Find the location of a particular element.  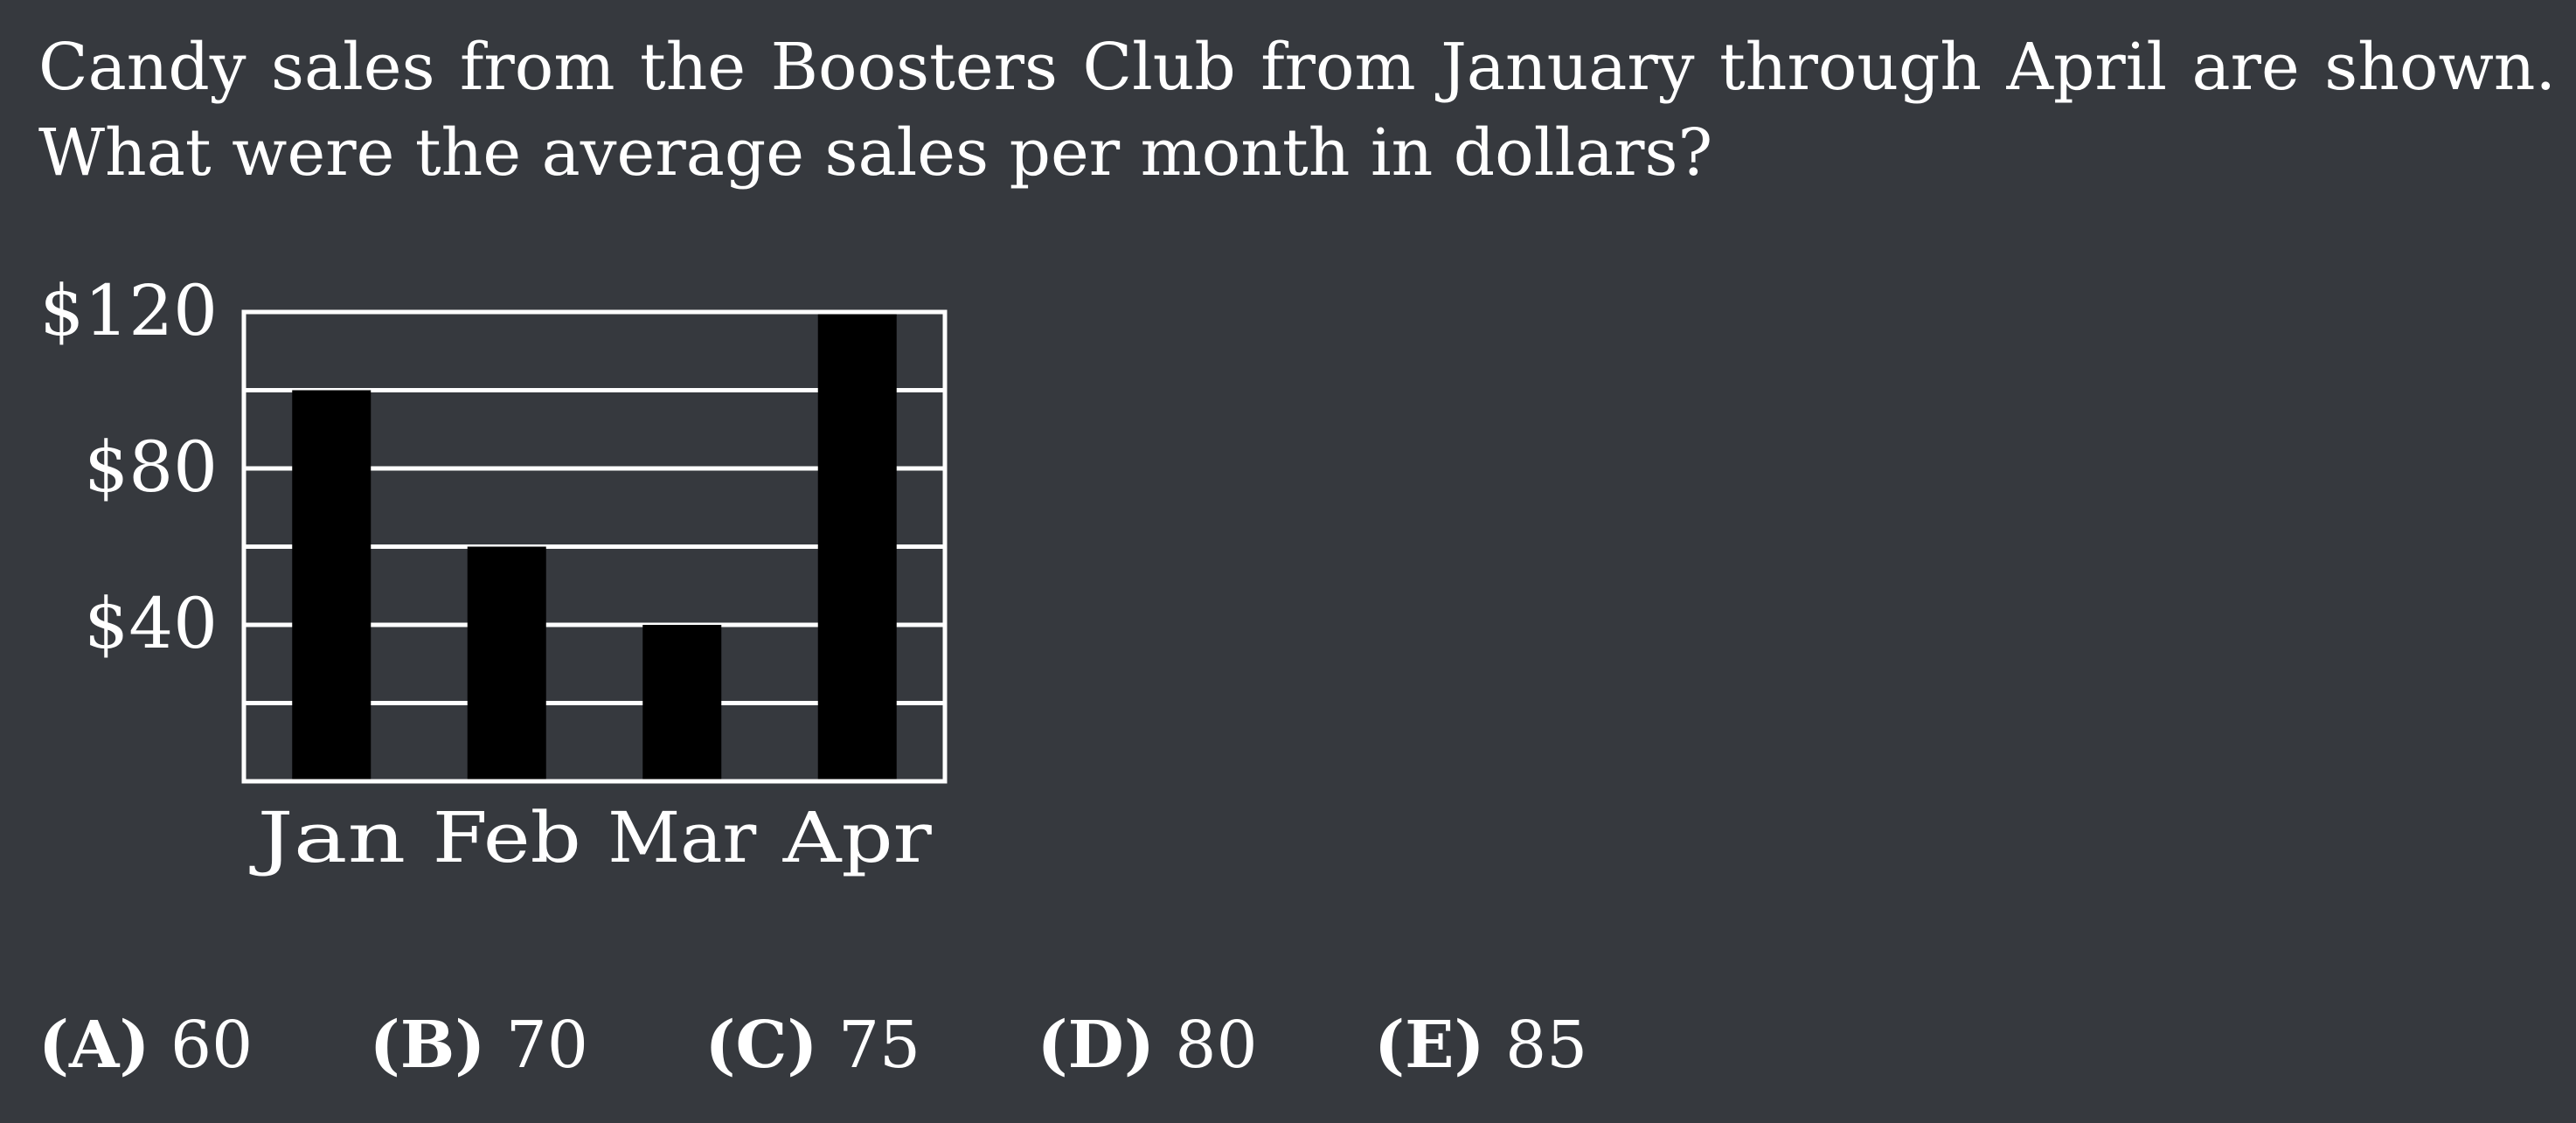

x-tick-label-jan: Jan is located at coordinates (327, 837).